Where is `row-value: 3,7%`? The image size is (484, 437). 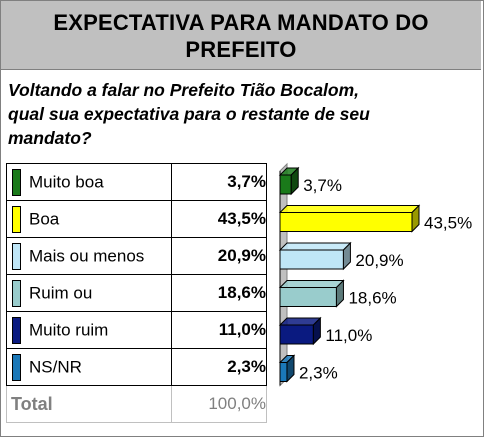
row-value: 3,7% is located at coordinates (219, 182).